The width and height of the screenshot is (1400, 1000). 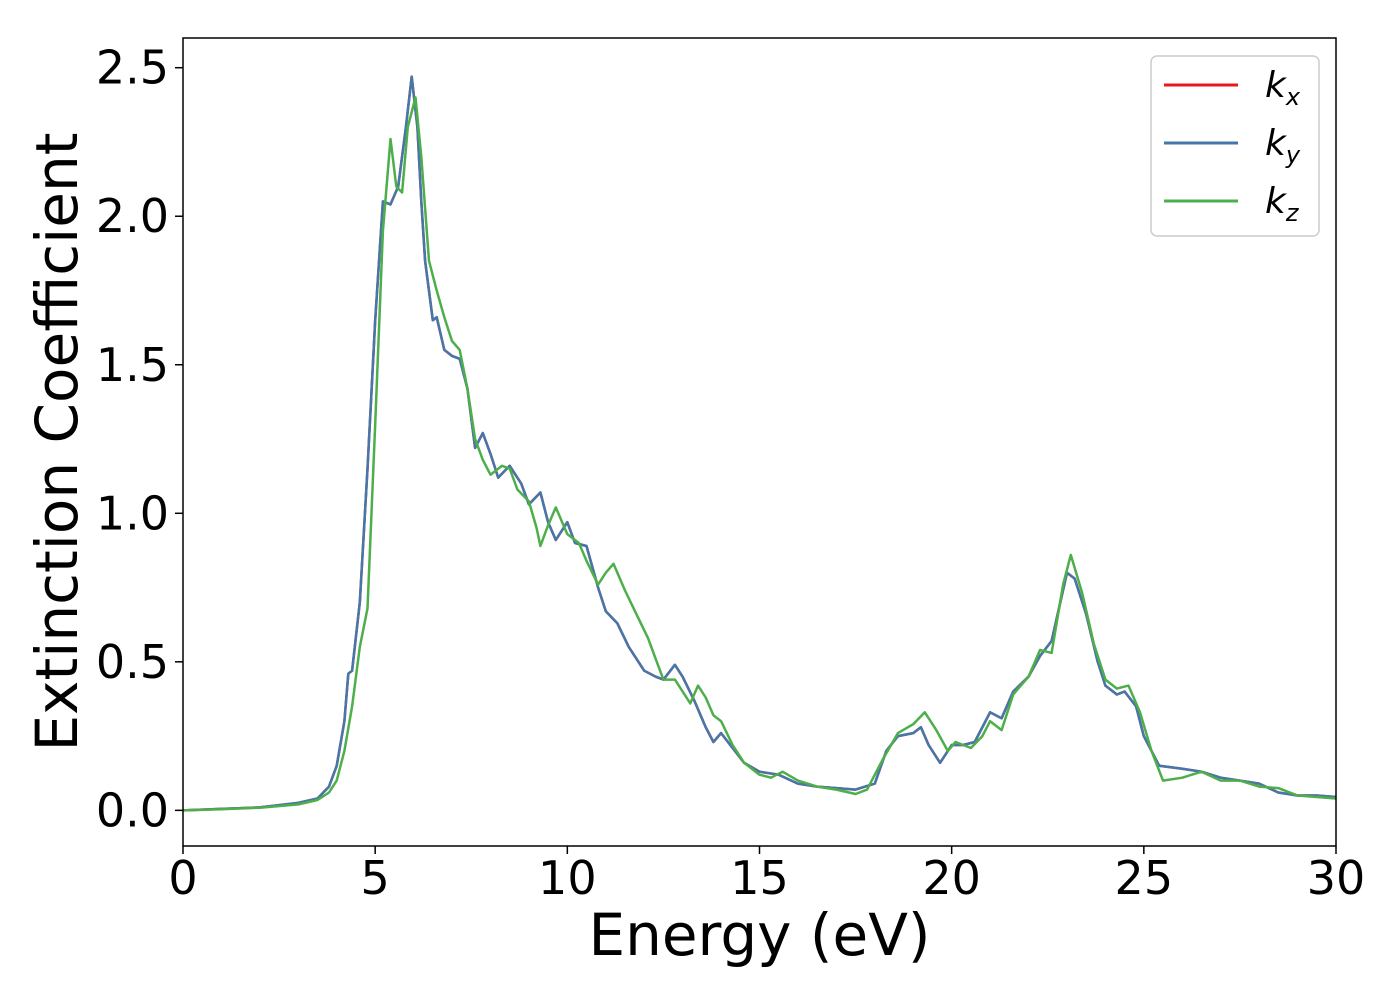 I want to click on x-tick-label: 30, so click(x=1336, y=878).